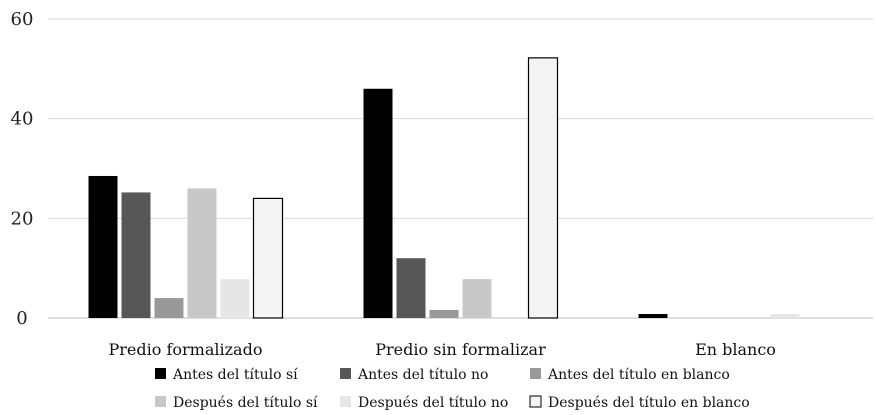  I want to click on category-label: Predio formalizado, so click(186, 349).